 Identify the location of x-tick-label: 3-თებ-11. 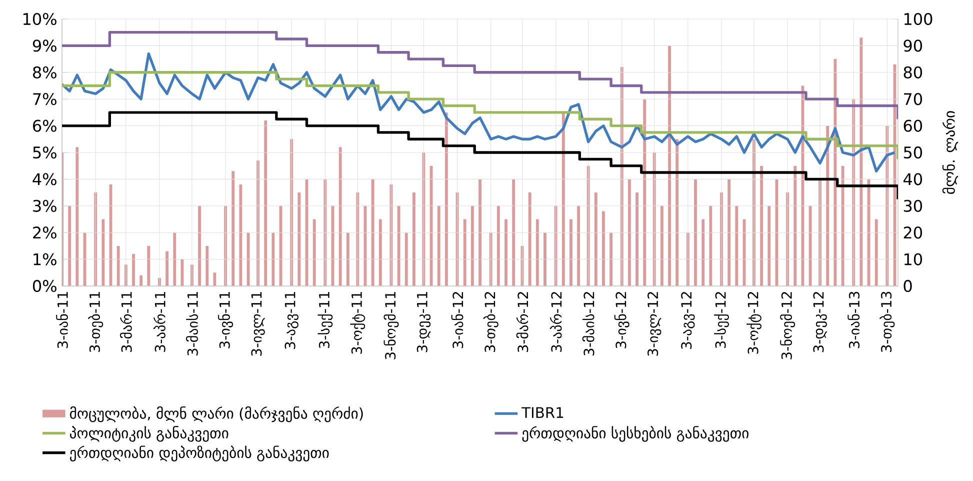
(96, 322).